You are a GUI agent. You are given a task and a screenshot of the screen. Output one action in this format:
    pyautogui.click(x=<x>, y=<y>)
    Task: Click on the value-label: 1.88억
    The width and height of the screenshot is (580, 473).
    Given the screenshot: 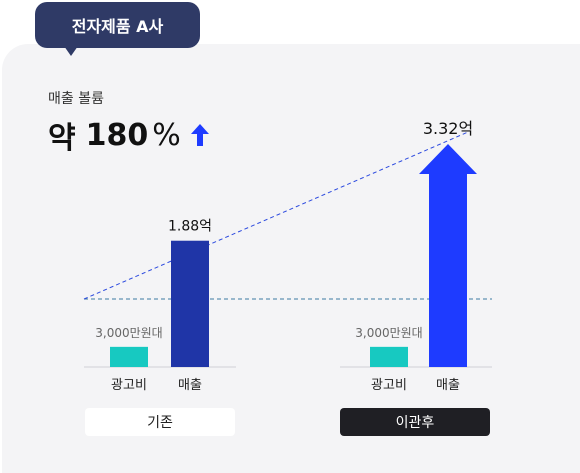 What is the action you would take?
    pyautogui.click(x=190, y=227)
    